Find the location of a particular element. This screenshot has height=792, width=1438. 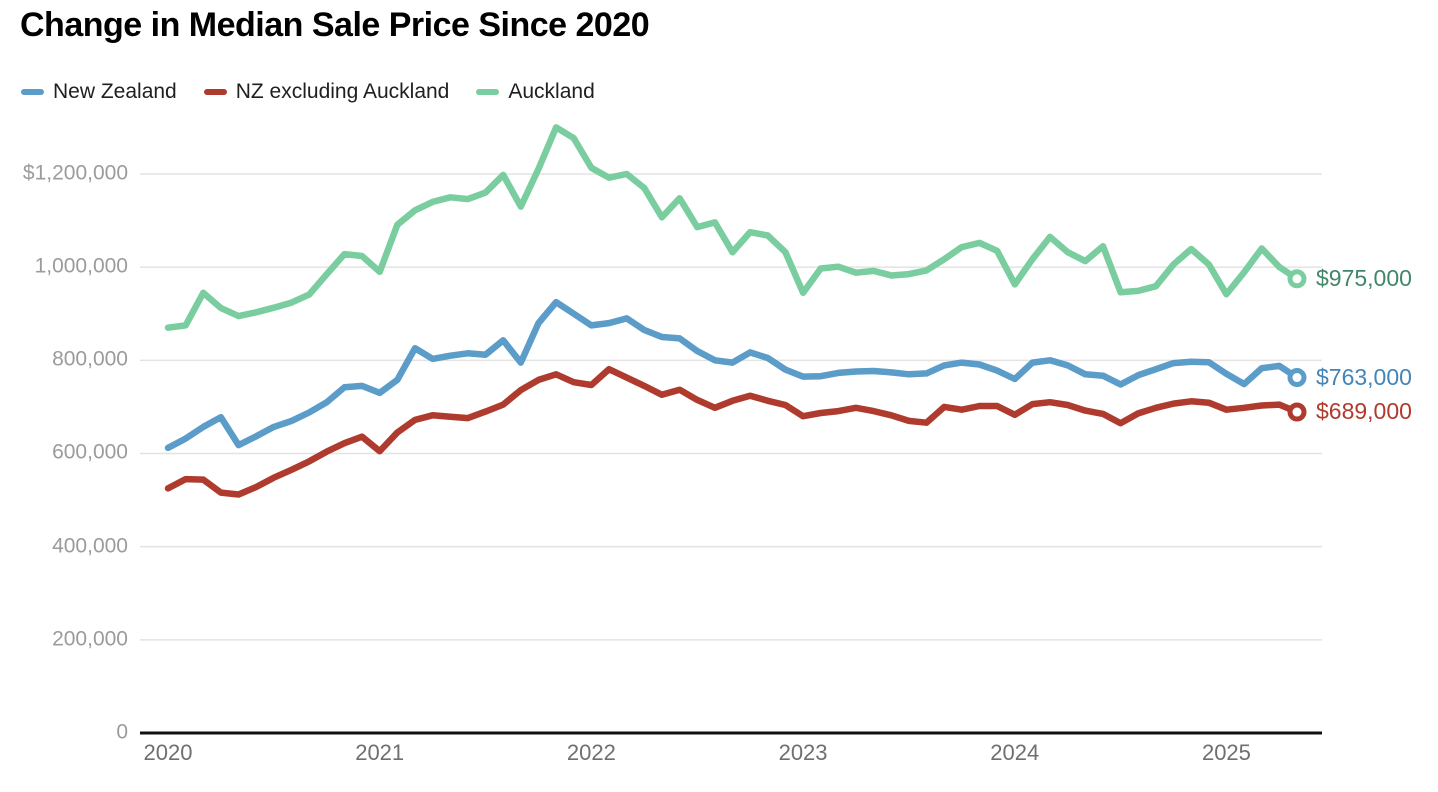

x-tick-label-2021: 2021 is located at coordinates (380, 752).